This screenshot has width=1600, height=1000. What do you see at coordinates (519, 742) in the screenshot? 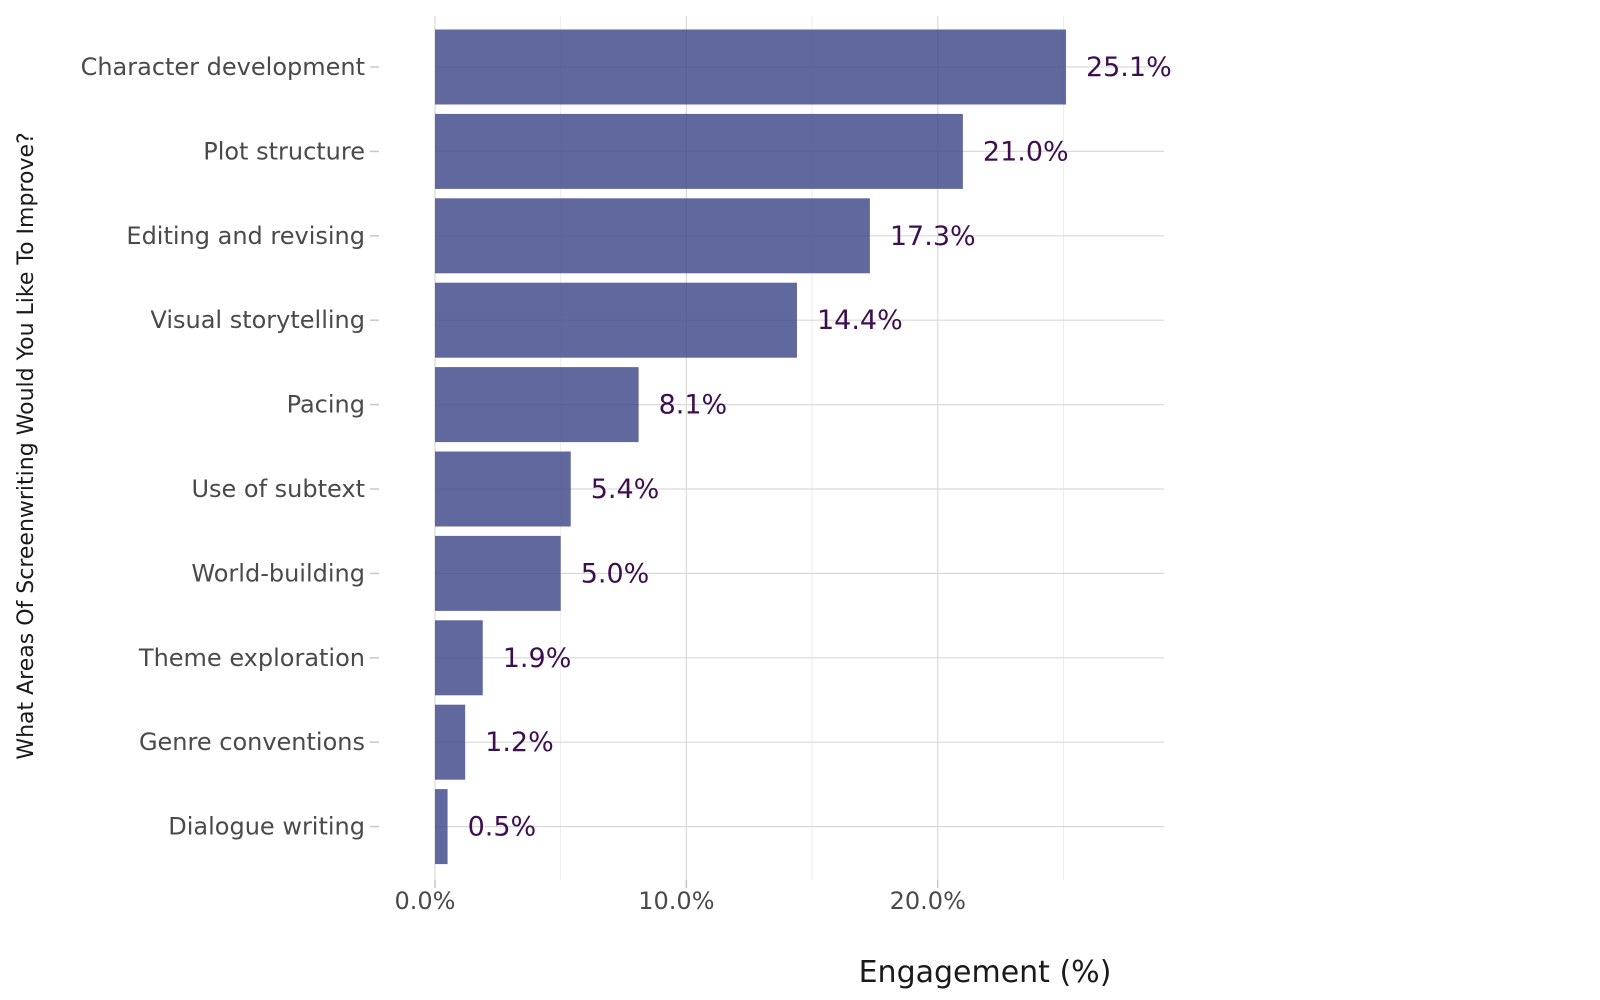
I see `bar-value-label: 1.2%` at bounding box center [519, 742].